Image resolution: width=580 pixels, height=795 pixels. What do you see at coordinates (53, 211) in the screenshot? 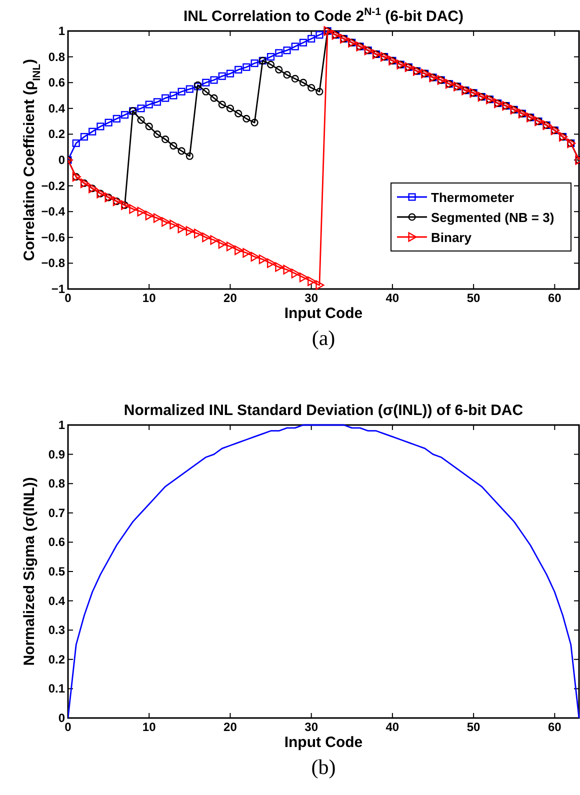
I see `y-tick-label: −0.4` at bounding box center [53, 211].